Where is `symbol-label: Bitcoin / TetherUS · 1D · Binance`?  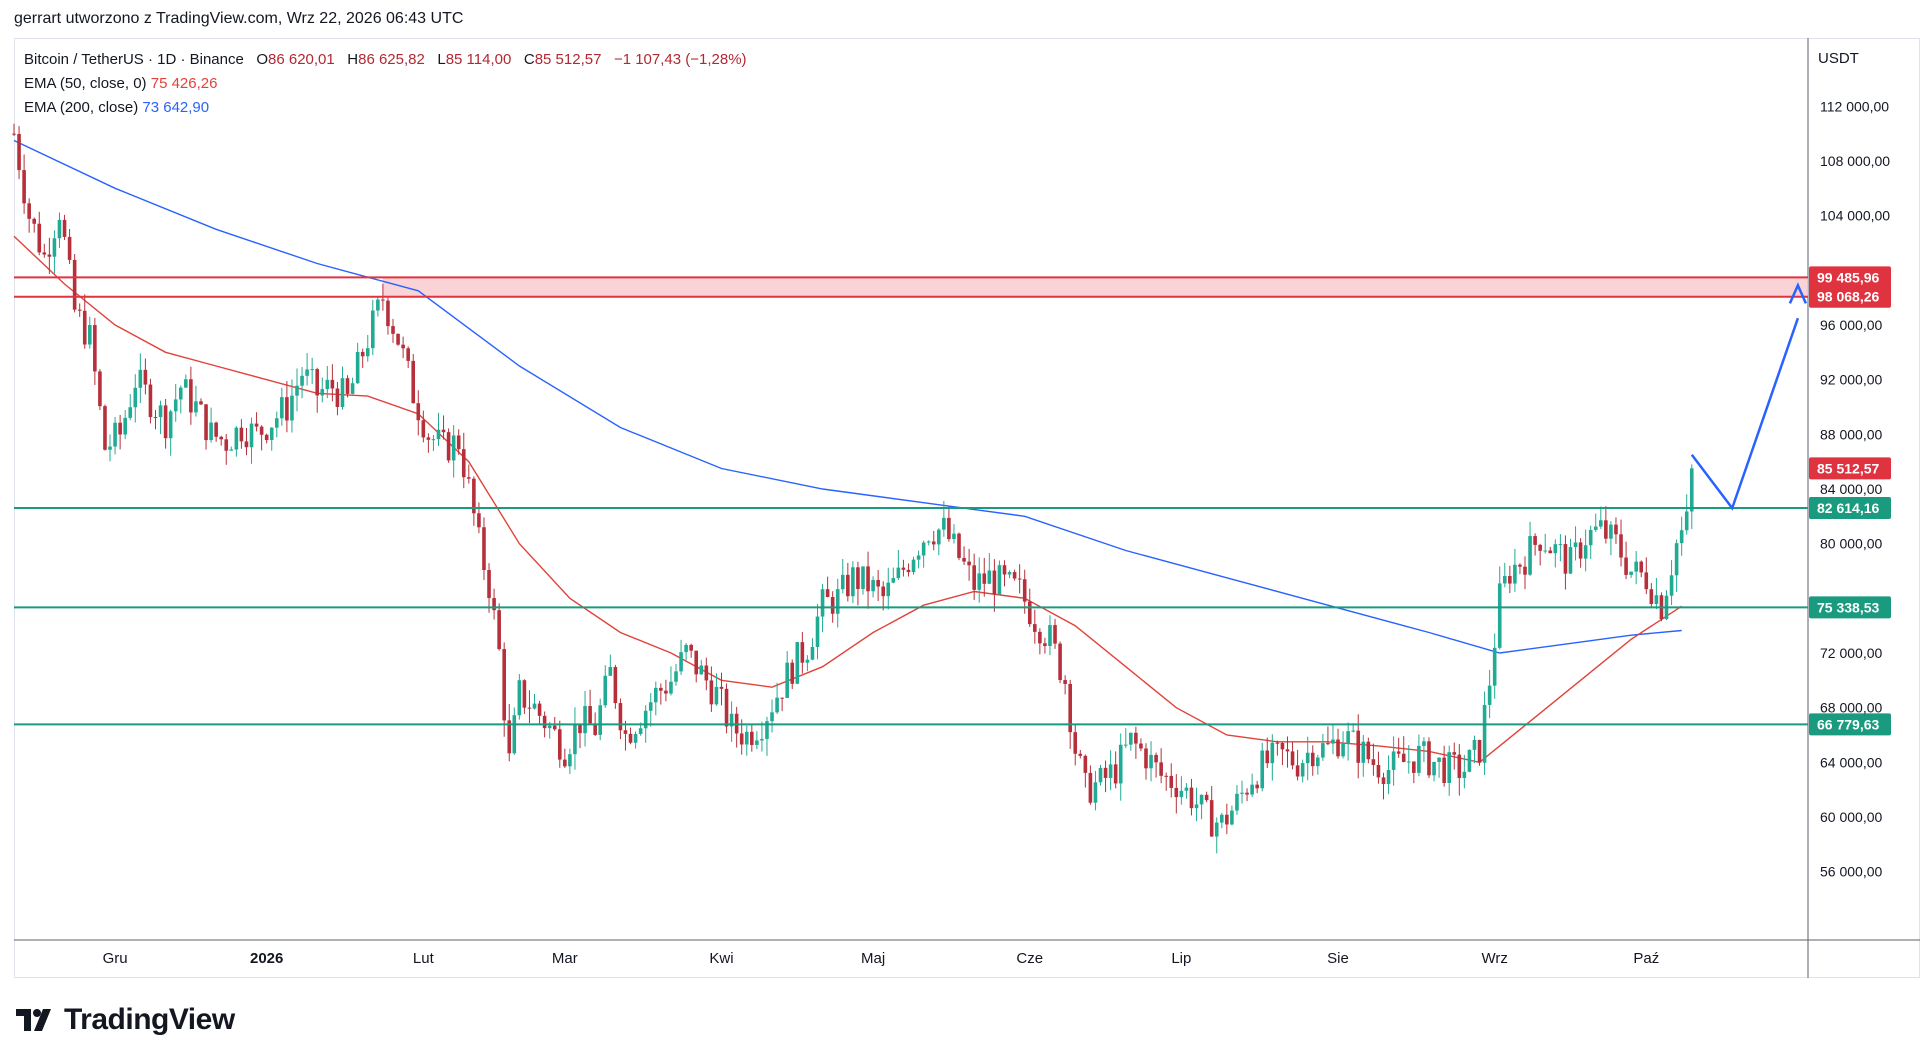 symbol-label: Bitcoin / TetherUS · 1D · Binance is located at coordinates (134, 59).